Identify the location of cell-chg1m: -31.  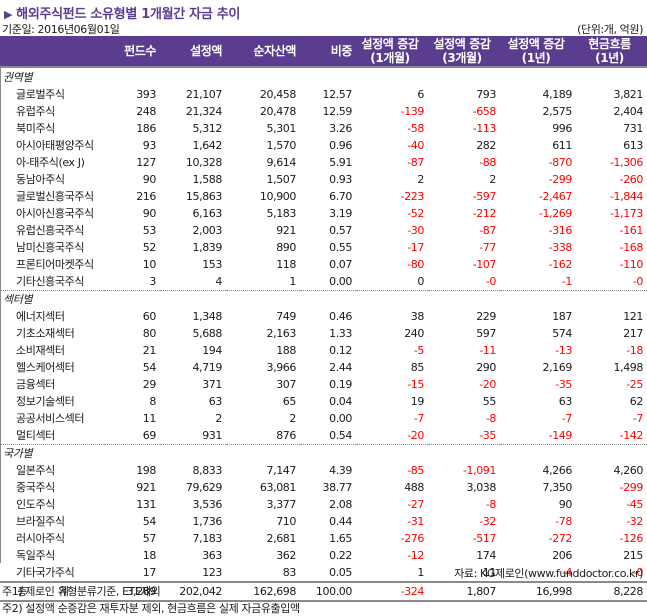
(415, 521).